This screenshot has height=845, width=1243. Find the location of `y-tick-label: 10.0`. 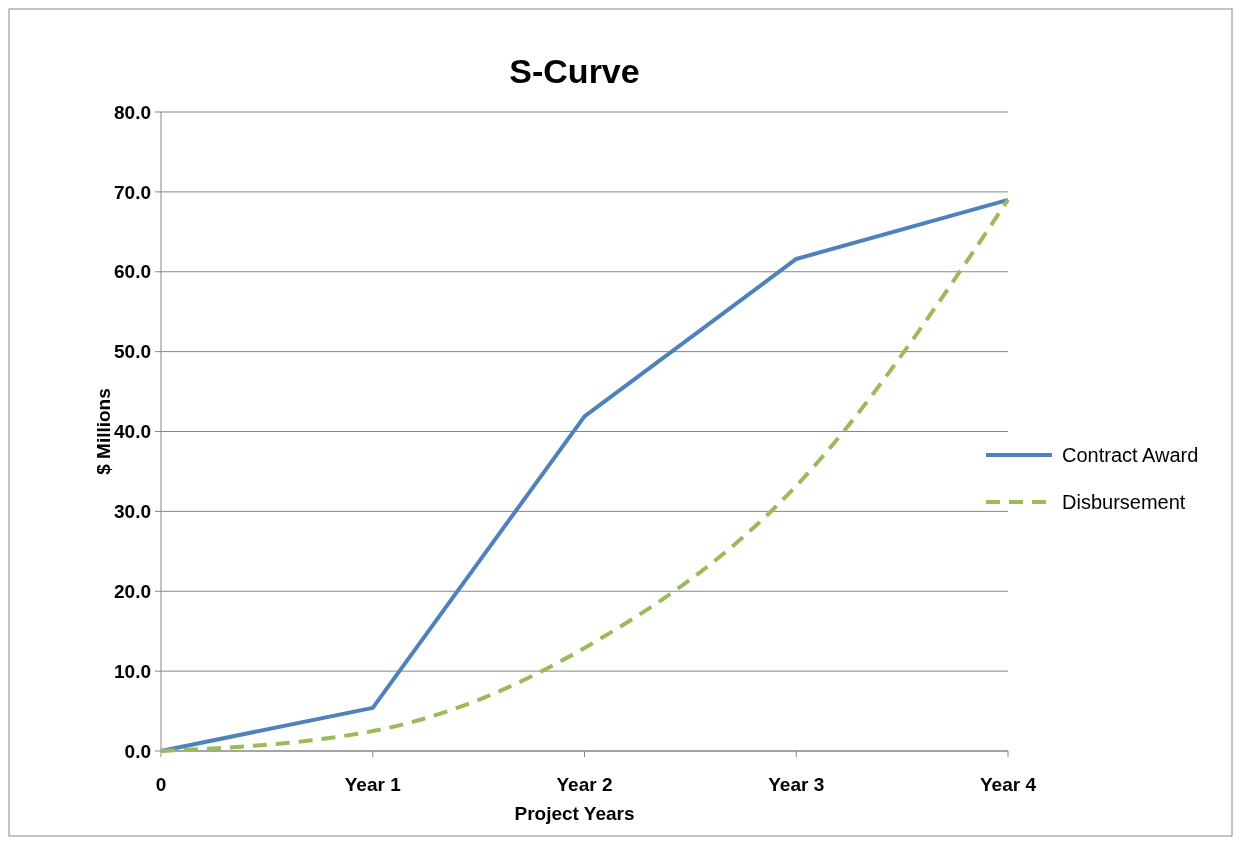

y-tick-label: 10.0 is located at coordinates (132, 671).